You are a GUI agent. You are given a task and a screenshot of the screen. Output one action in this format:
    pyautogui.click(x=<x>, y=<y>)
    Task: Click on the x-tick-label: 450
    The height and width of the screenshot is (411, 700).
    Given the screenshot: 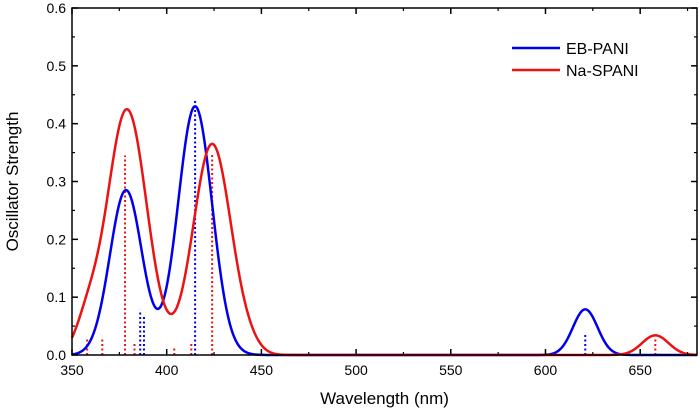 What is the action you would take?
    pyautogui.click(x=262, y=370)
    